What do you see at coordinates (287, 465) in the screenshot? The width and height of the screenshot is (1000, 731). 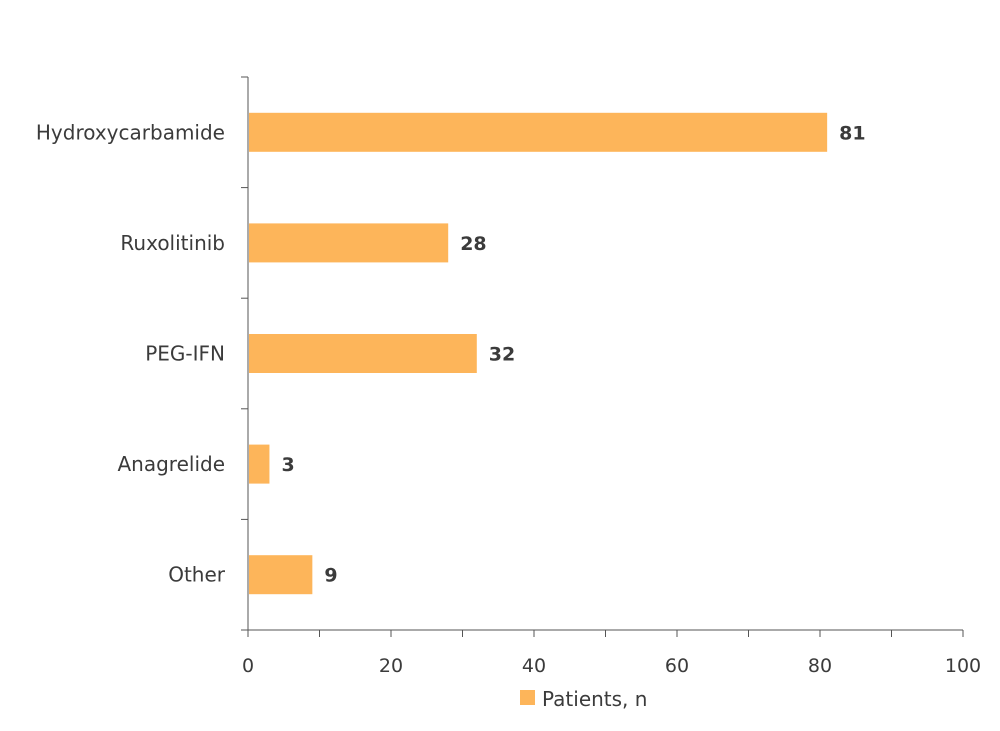 I see `data-label: 3` at bounding box center [287, 465].